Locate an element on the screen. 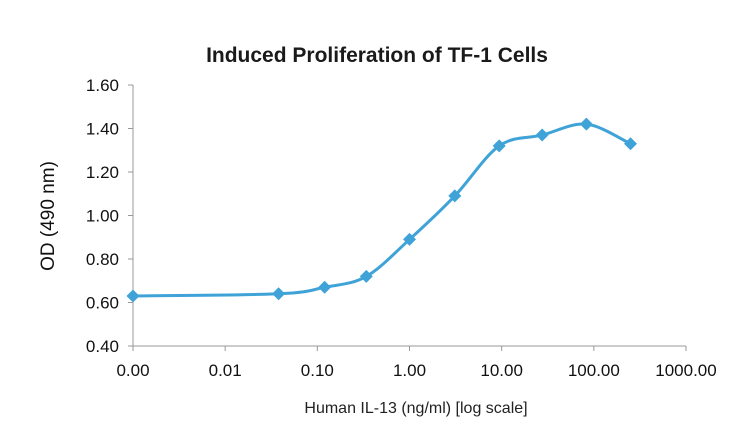 This screenshot has height=438, width=756. chart-title: Induced Proliferation of TF-1 Cells is located at coordinates (377, 55).